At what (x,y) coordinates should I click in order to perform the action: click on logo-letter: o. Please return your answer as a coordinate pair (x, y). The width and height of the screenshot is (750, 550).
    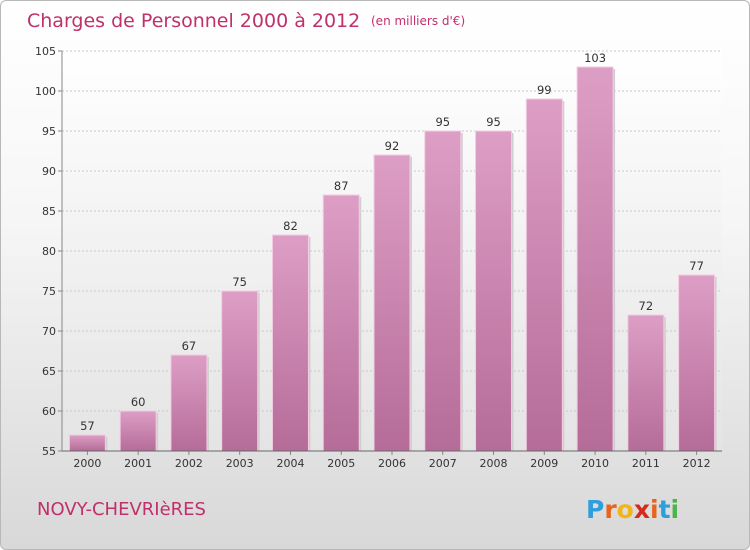
    Looking at the image, I should click on (625, 509).